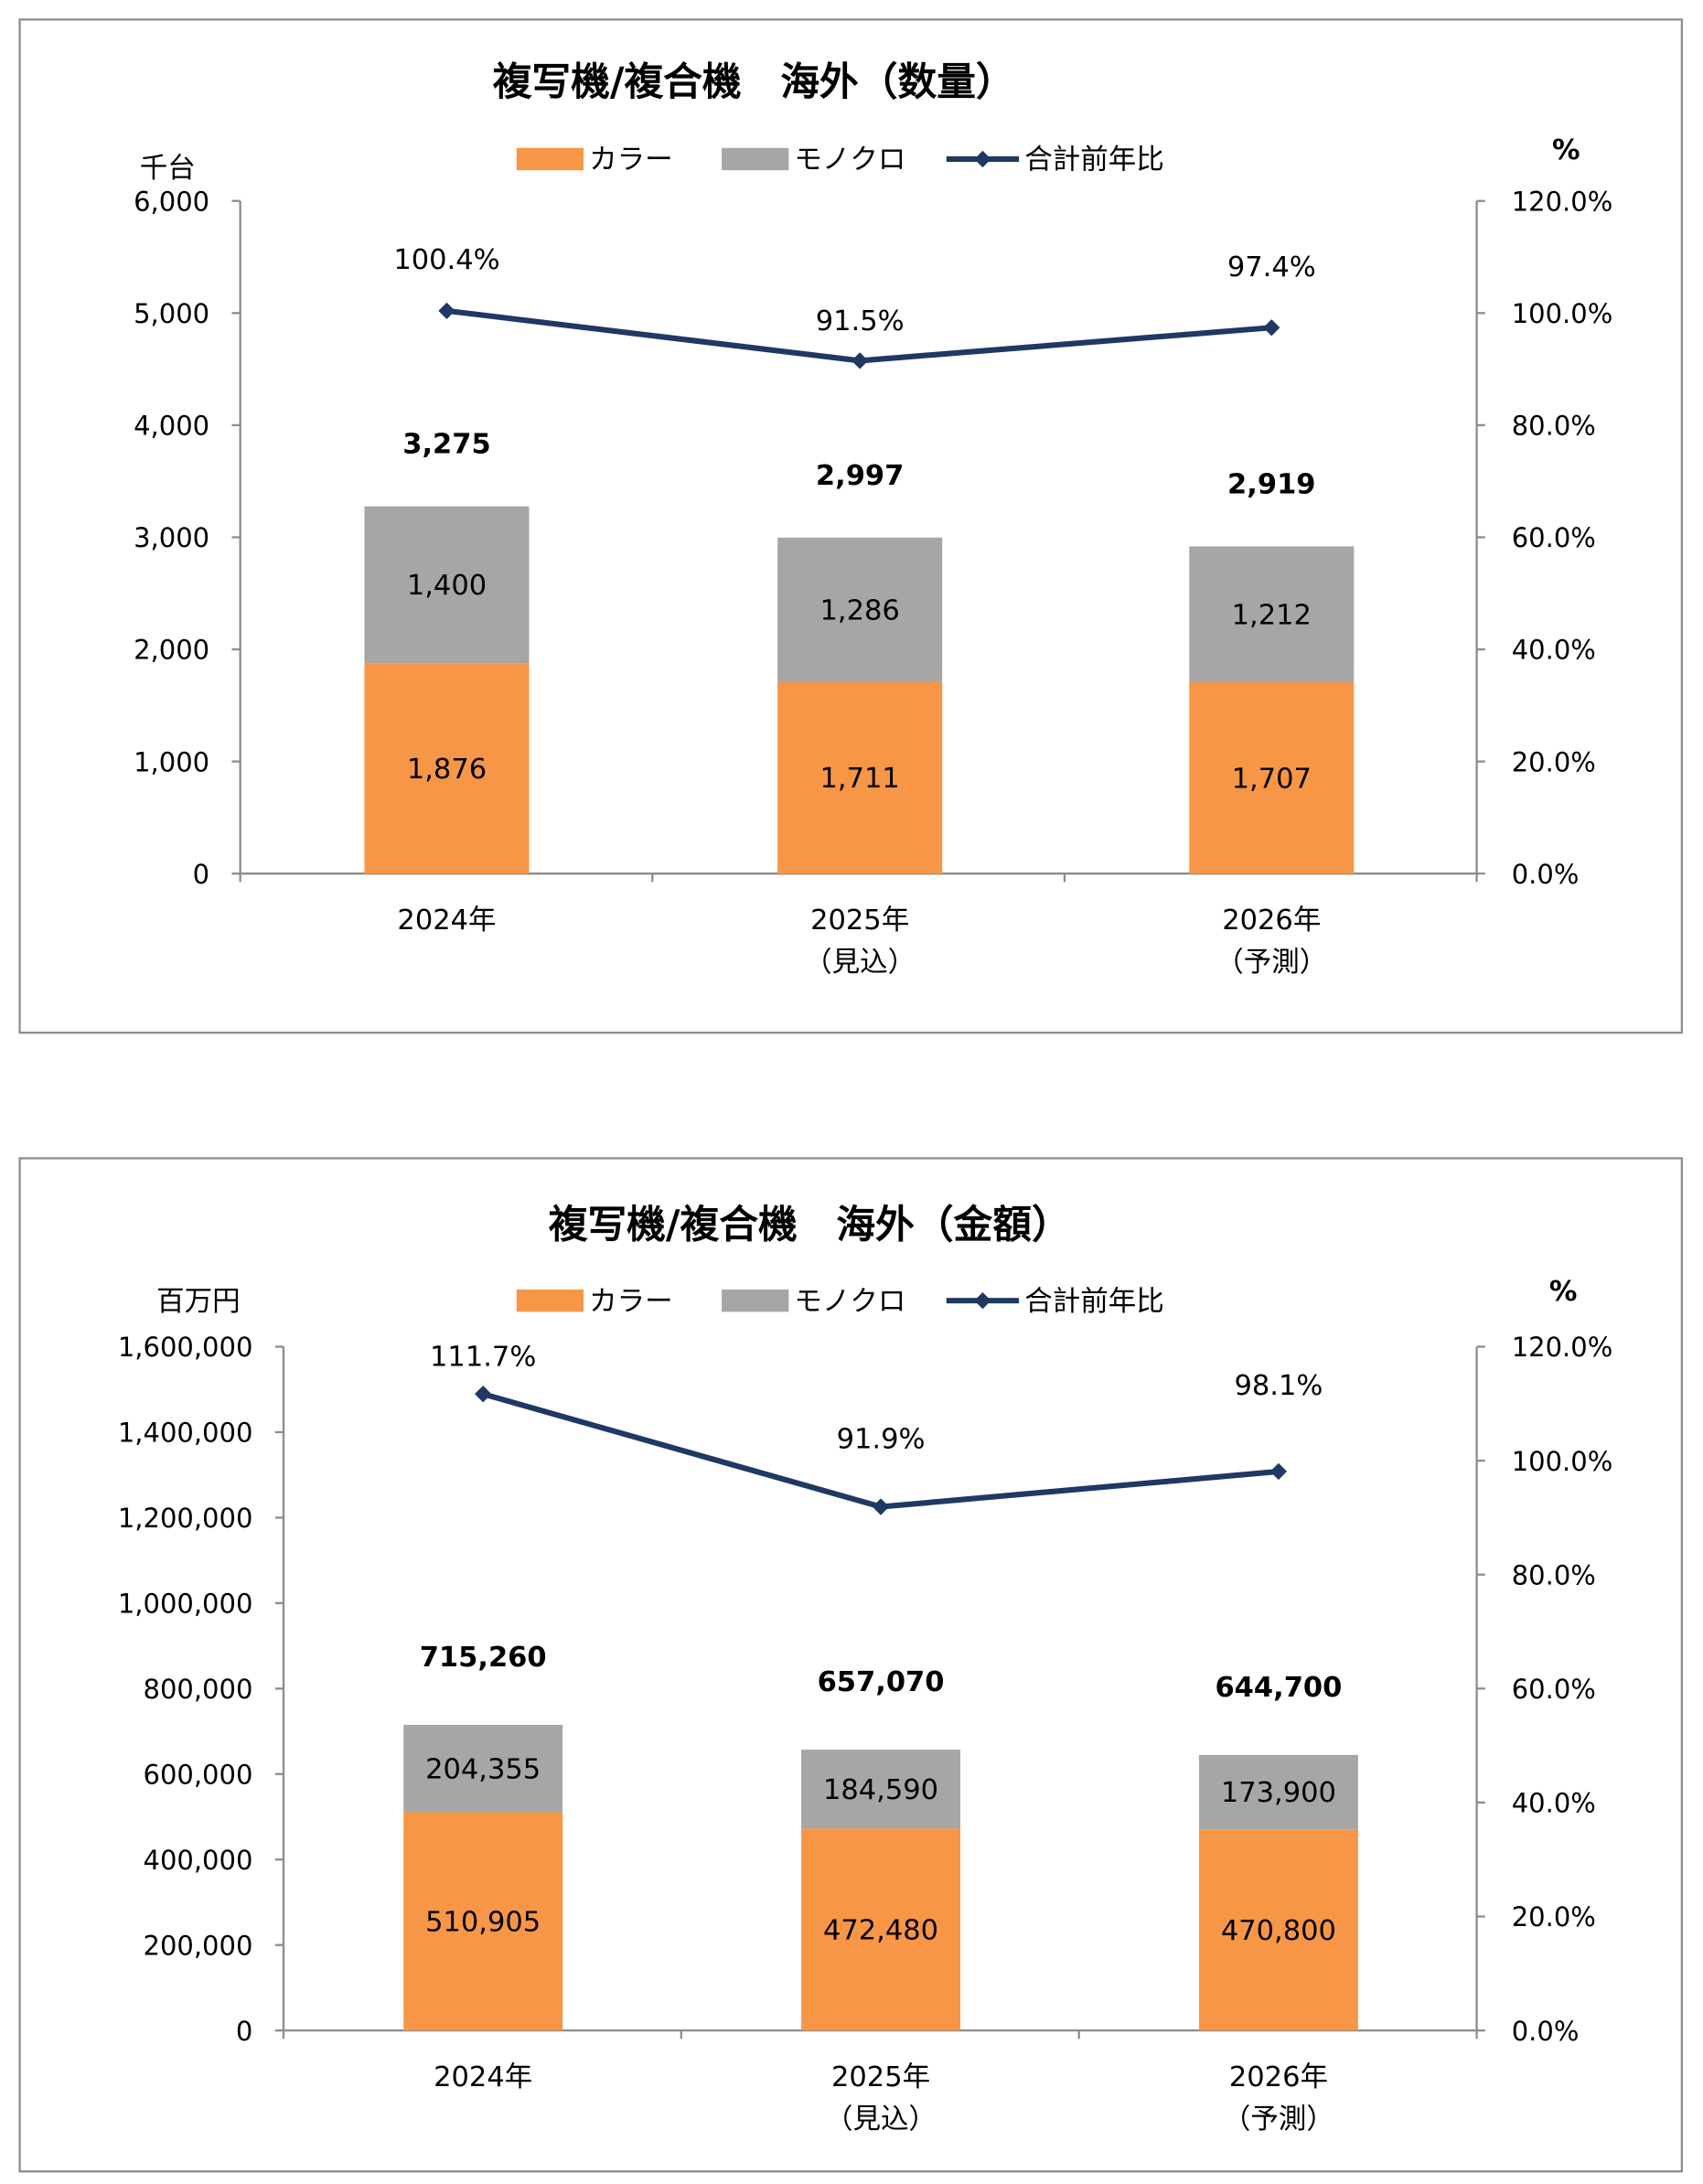 Image resolution: width=1703 pixels, height=2184 pixels. What do you see at coordinates (1278, 1688) in the screenshot?
I see `data-label-total: 644,700` at bounding box center [1278, 1688].